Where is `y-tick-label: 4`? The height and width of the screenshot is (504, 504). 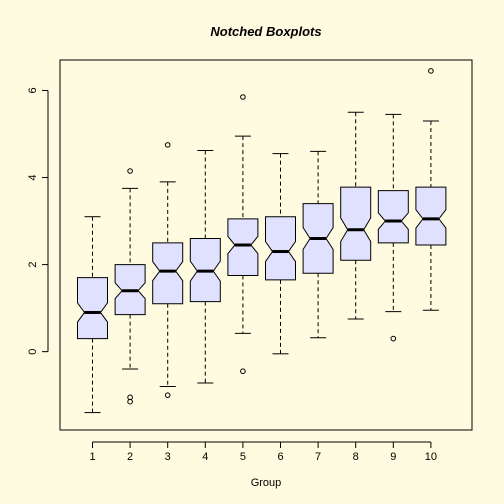 y-tick-label: 4 is located at coordinates (33, 177).